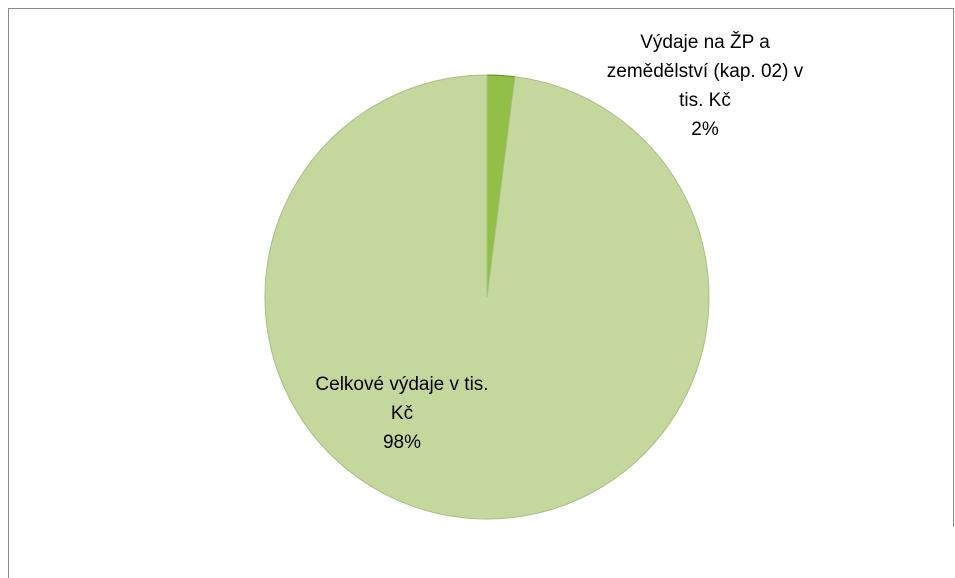 This screenshot has width=955, height=578. What do you see at coordinates (402, 399) in the screenshot?
I see `category-label: Celkové výdaje v tis. Kč` at bounding box center [402, 399].